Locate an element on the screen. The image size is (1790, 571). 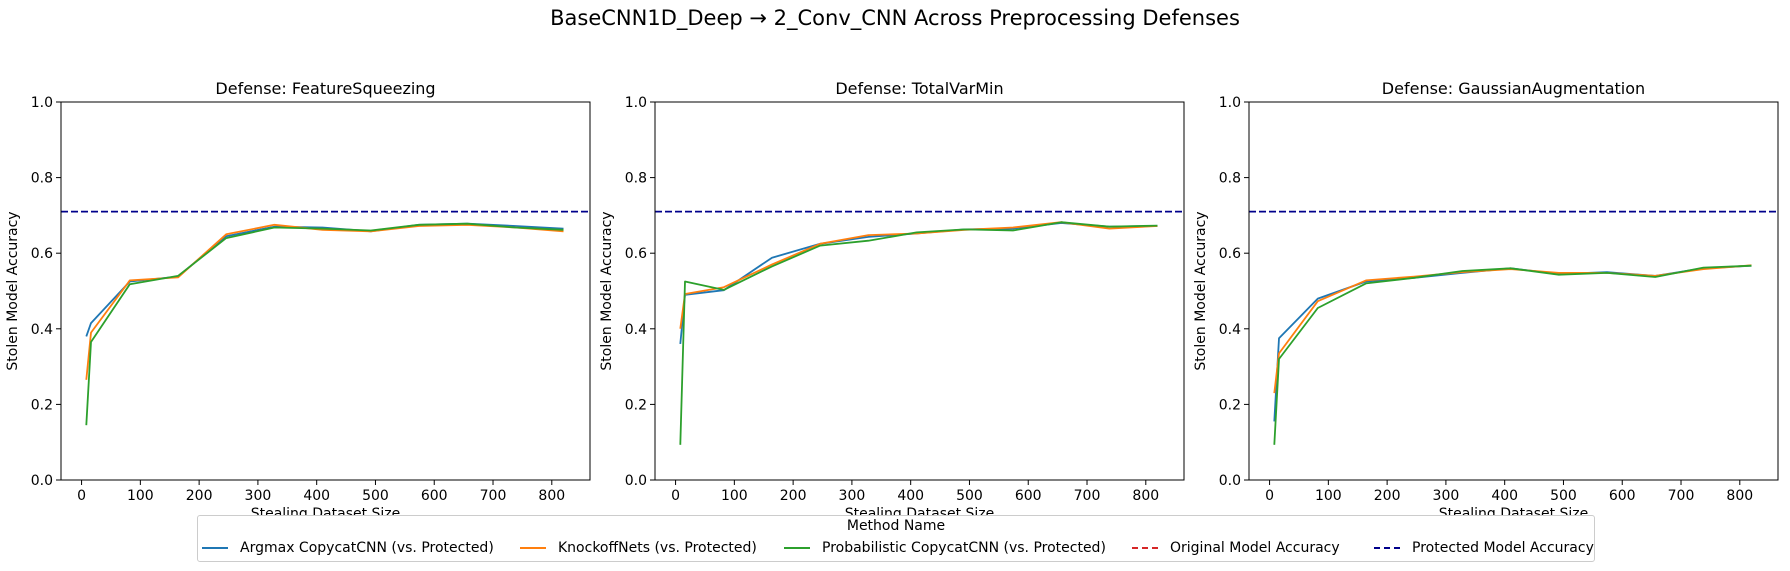
series-line-argmax-copycatcnn-vs-protected is located at coordinates (918, 283).